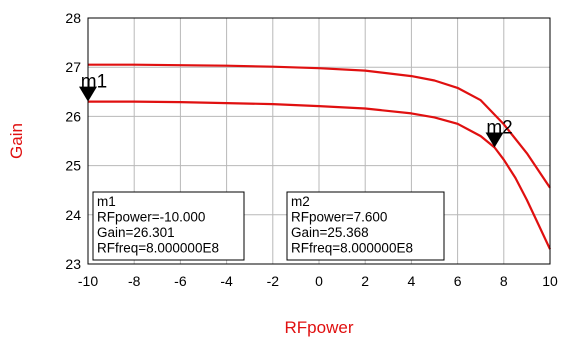 The height and width of the screenshot is (342, 561). Describe the element at coordinates (339, 217) in the screenshot. I see `readout-m2-line: RFpower=7.600` at that location.